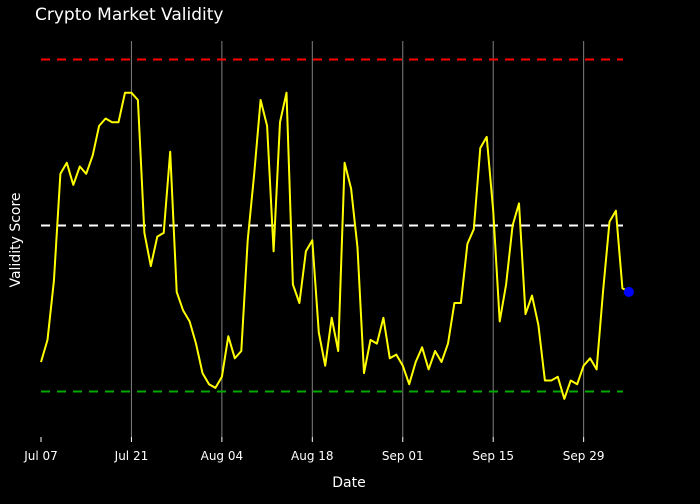 The height and width of the screenshot is (504, 700). I want to click on x-axis-label: Date, so click(348, 483).